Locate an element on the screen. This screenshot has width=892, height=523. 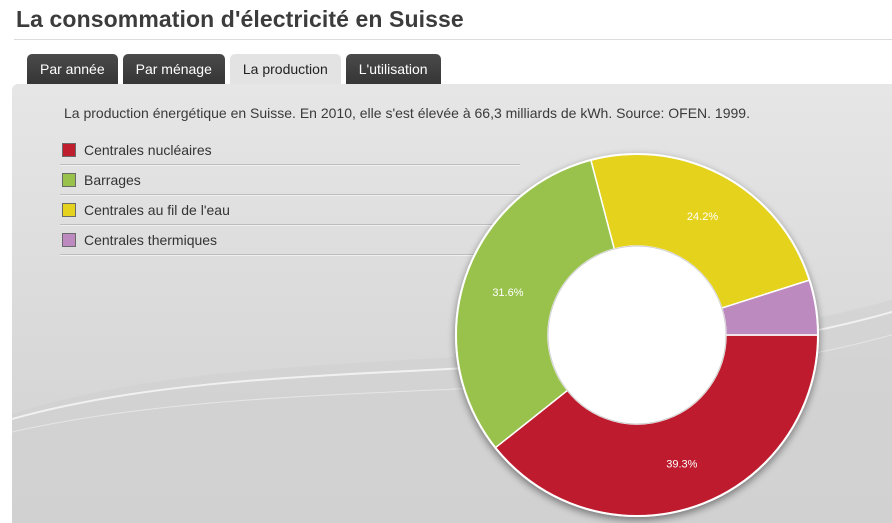
legend-label: Centrales au fil de l'eau is located at coordinates (157, 209).